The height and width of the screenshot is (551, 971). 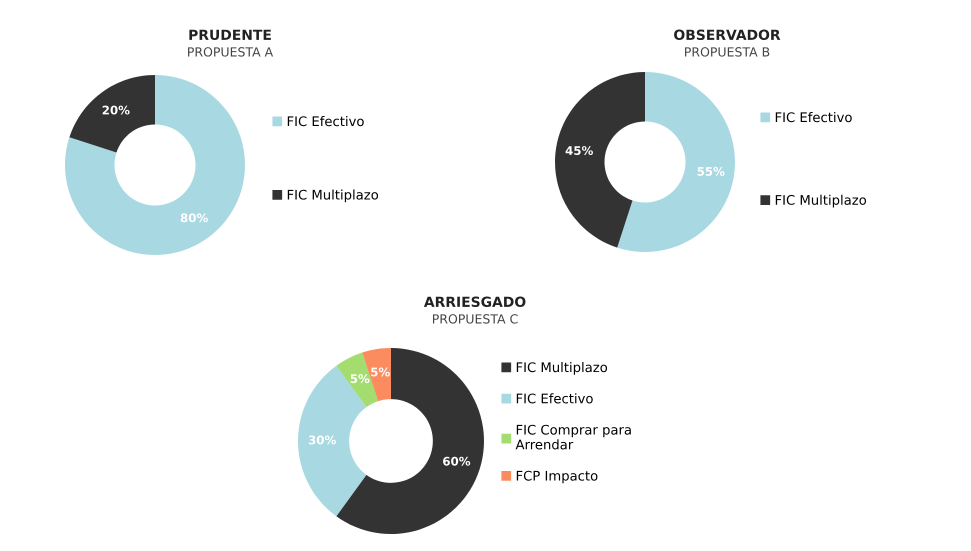 I want to click on data-label: 20%, so click(x=116, y=110).